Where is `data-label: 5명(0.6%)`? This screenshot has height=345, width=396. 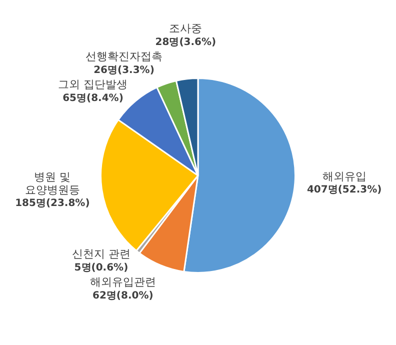
data-label: 5명(0.6%) is located at coordinates (101, 268).